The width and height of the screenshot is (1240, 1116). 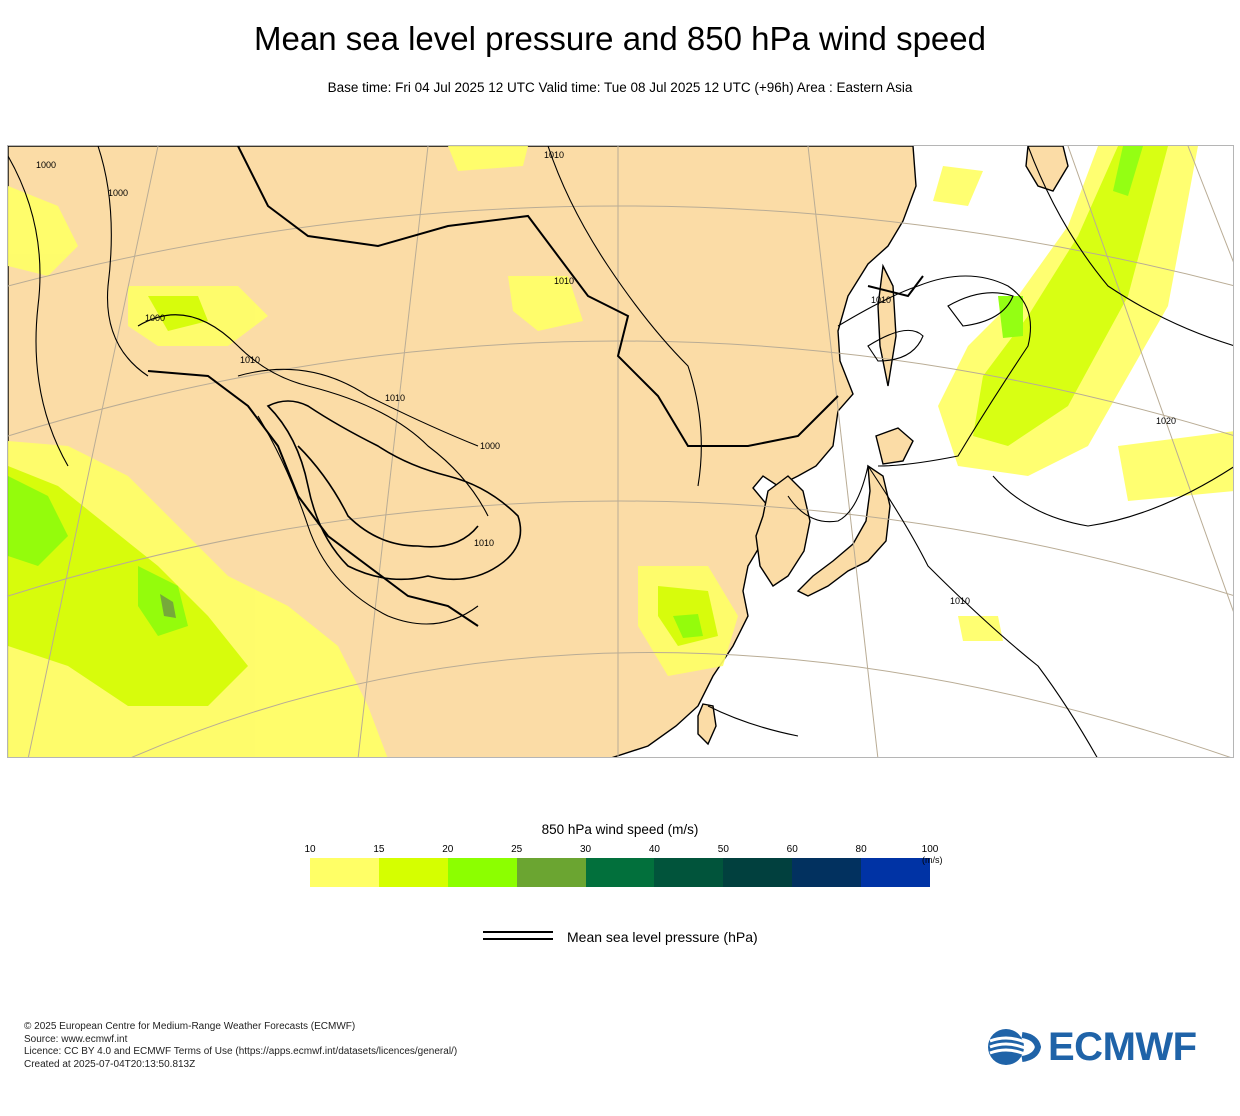 I want to click on colorbar-tick-label: 50, so click(x=723, y=849).